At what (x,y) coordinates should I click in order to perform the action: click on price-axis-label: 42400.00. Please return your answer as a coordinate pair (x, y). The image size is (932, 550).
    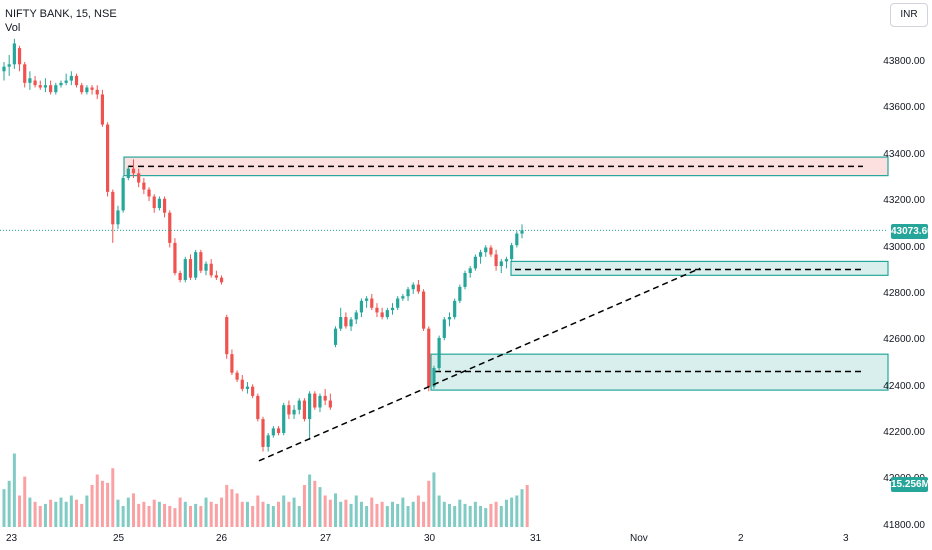
    Looking at the image, I should click on (904, 386).